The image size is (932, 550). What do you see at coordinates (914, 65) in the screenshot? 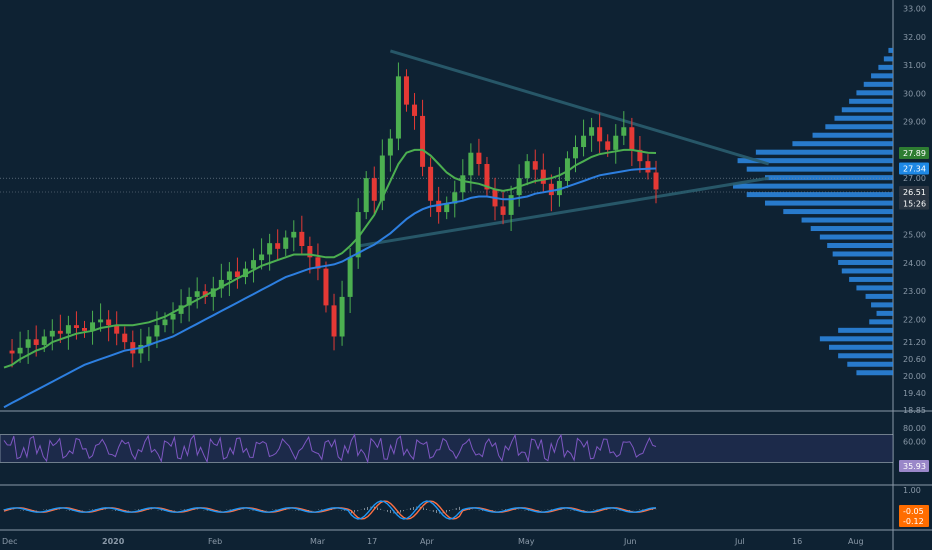
I see `price-tick-label: 31.00` at bounding box center [914, 65].